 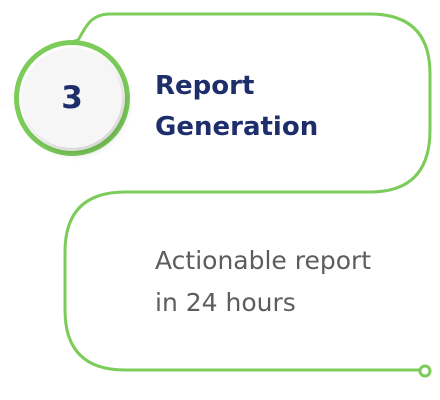 I want to click on step-number: 3, so click(x=72, y=98).